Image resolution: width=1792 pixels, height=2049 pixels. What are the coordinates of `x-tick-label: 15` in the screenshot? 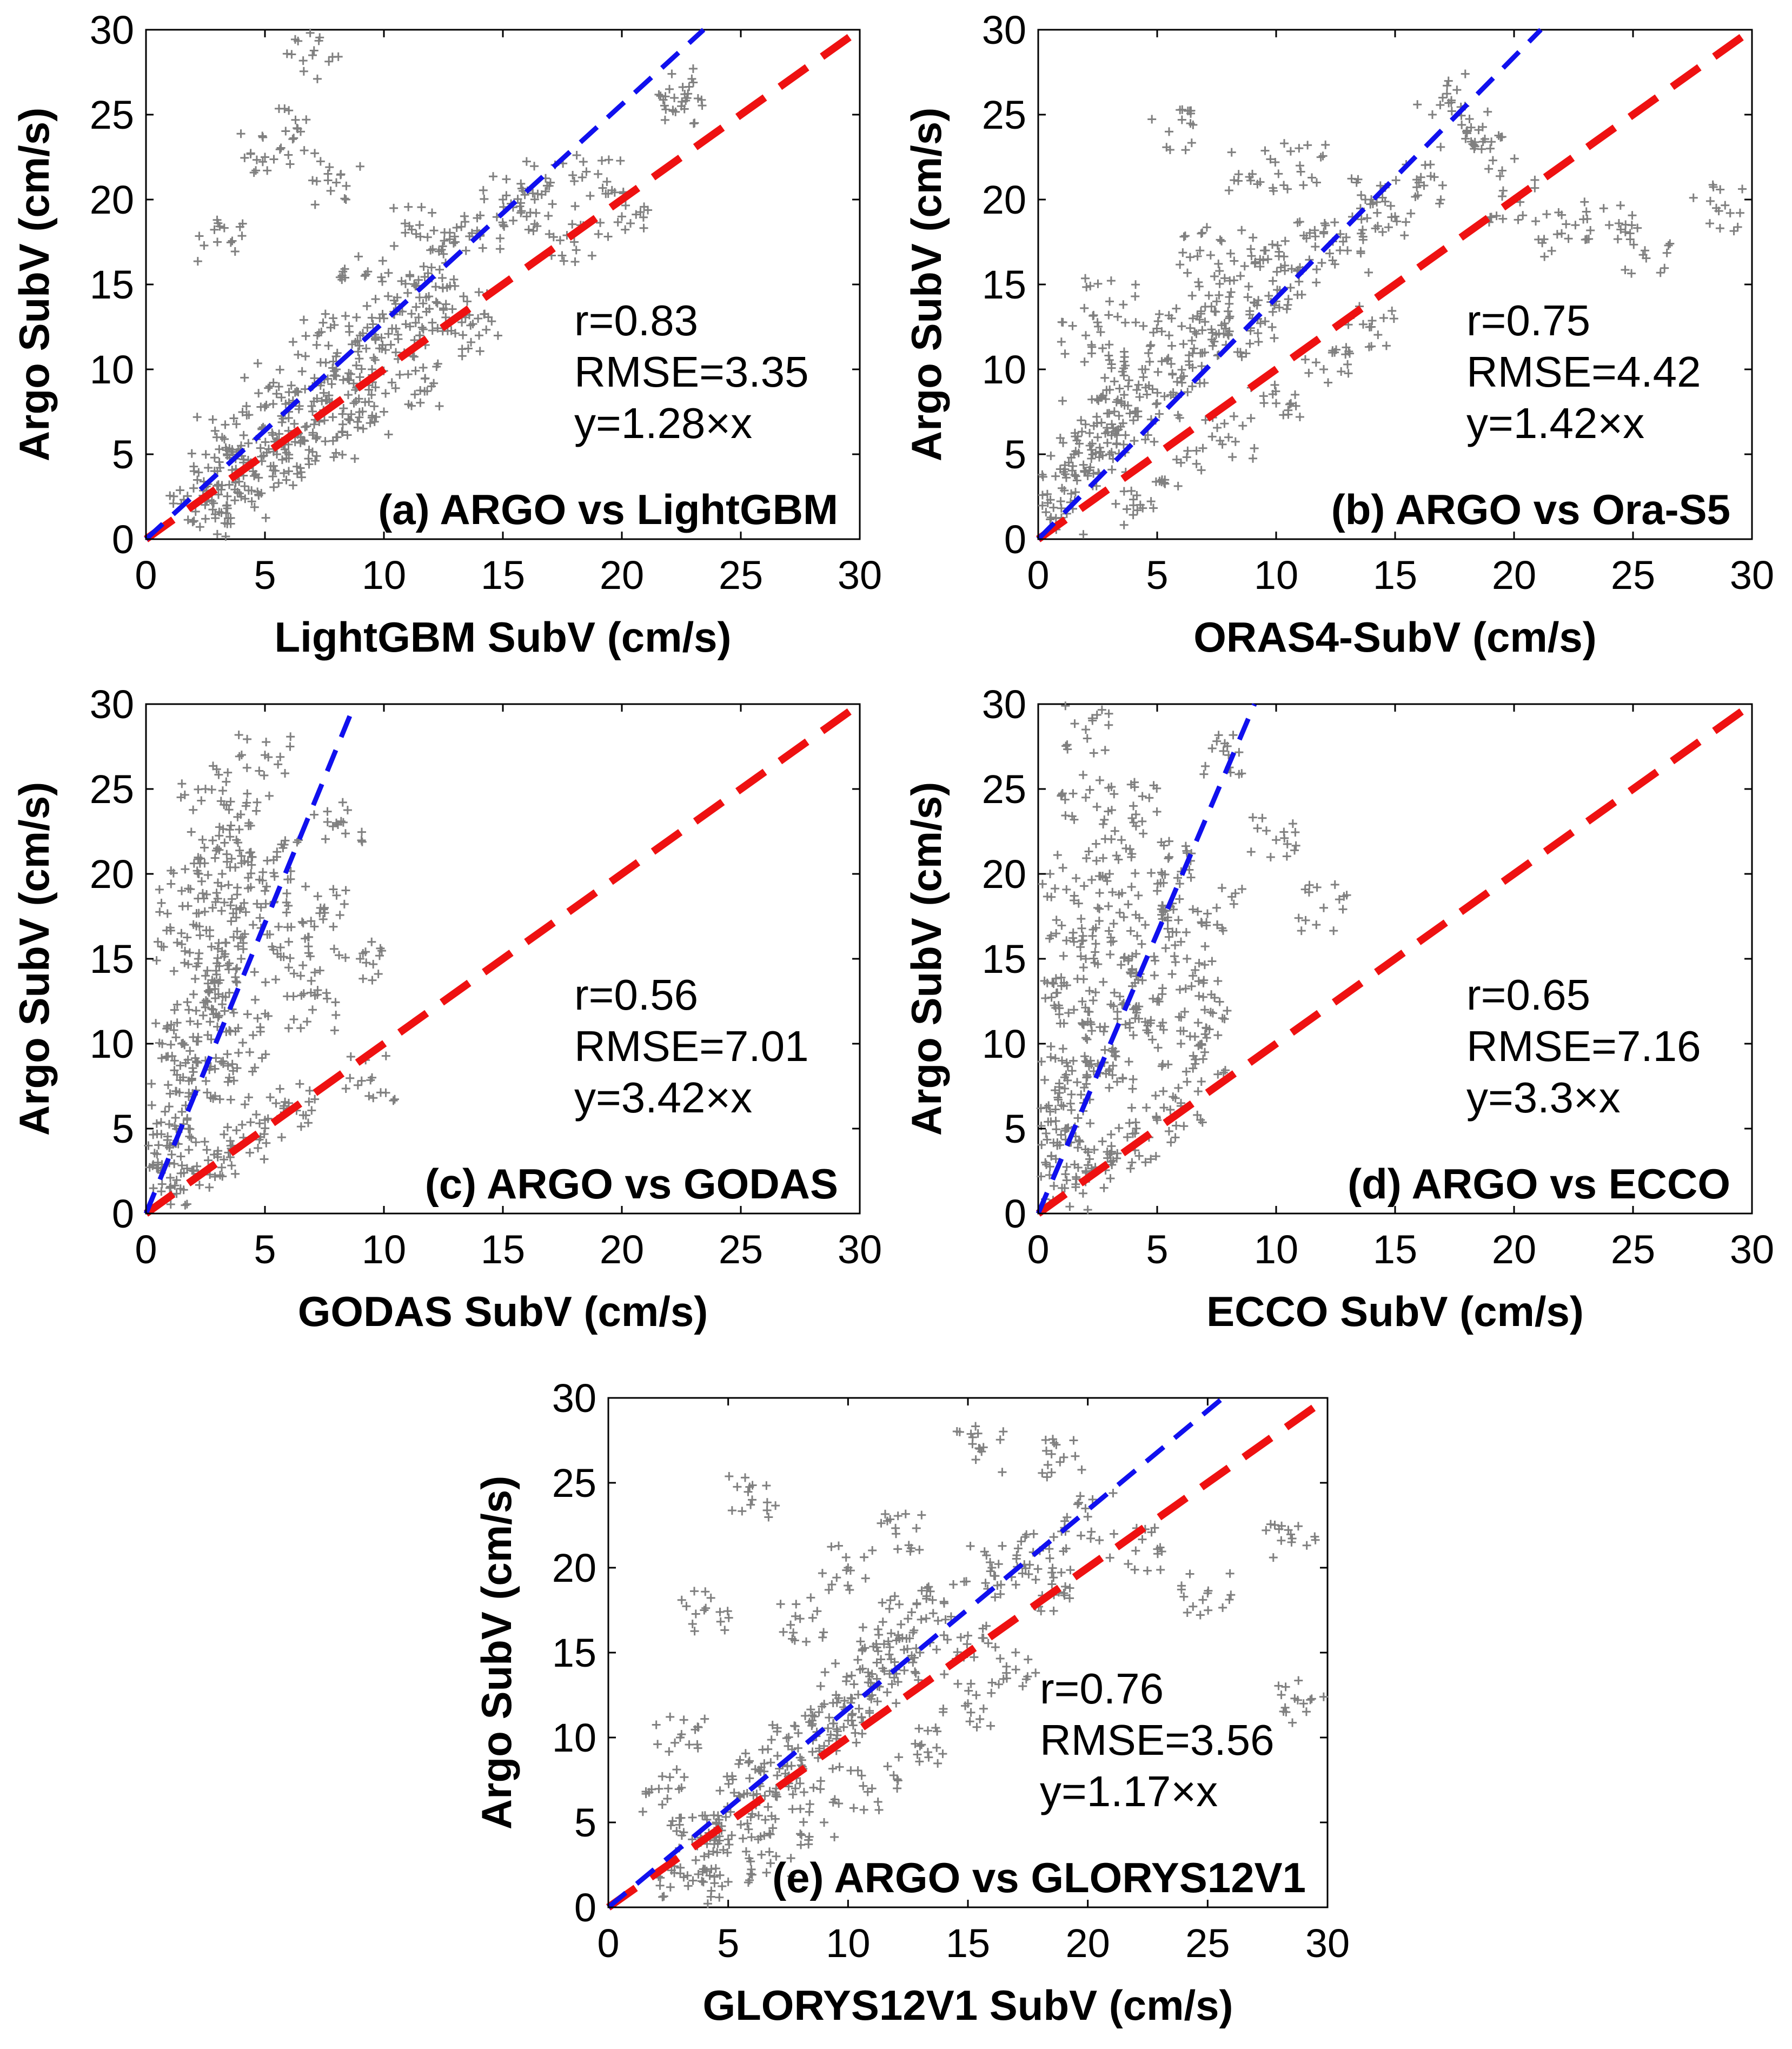 It's located at (1395, 575).